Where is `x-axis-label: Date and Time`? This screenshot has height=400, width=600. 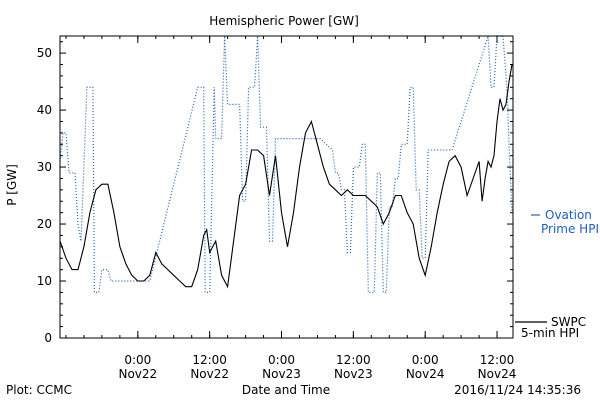
x-axis-label: Date and Time is located at coordinates (286, 390).